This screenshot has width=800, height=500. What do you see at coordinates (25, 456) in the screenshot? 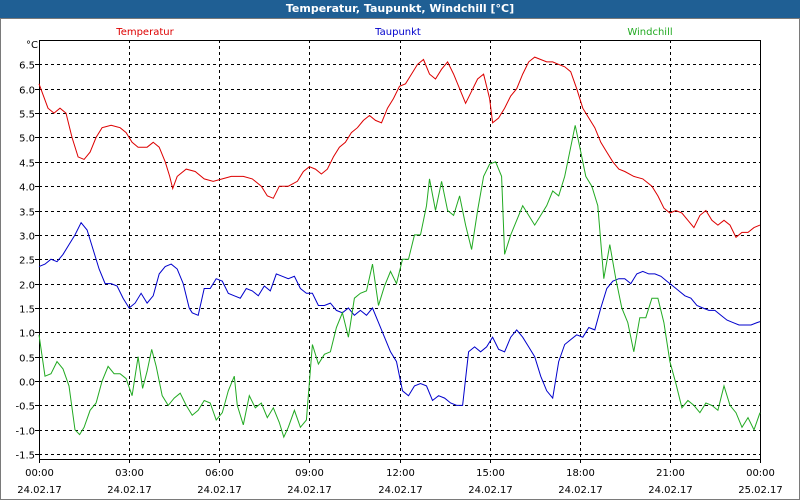
I see `y-tick-label: -1.5` at bounding box center [25, 456].